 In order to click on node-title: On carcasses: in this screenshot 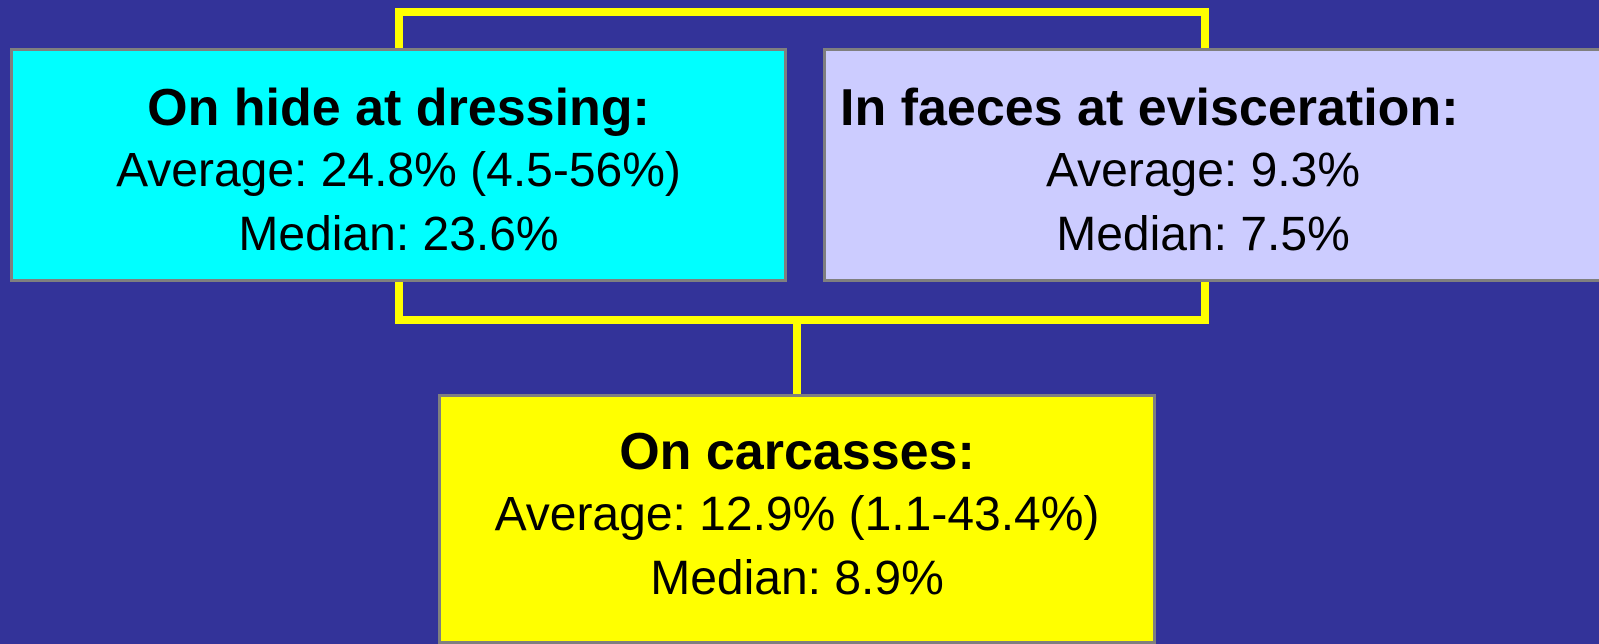, I will do `click(797, 452)`.